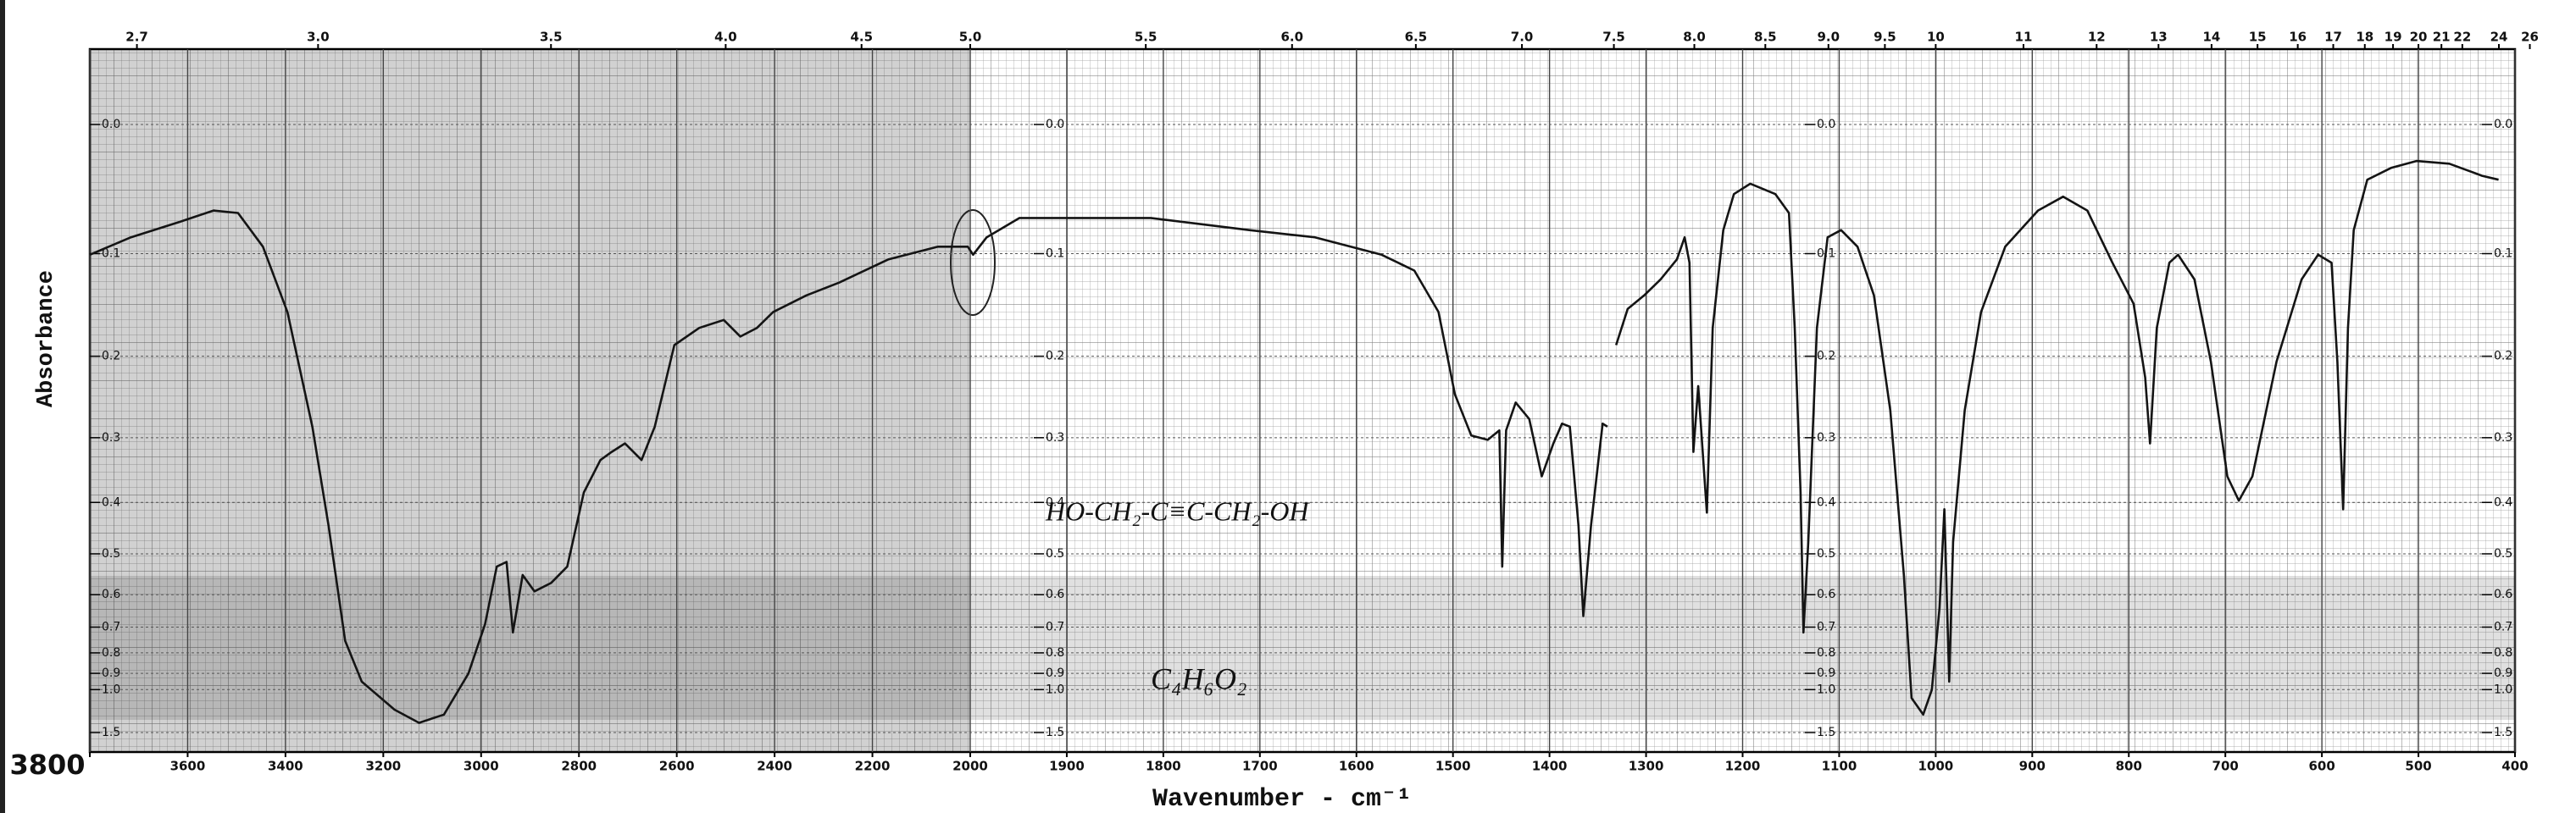  I want to click on x2-tick-label: 22, so click(2462, 37).